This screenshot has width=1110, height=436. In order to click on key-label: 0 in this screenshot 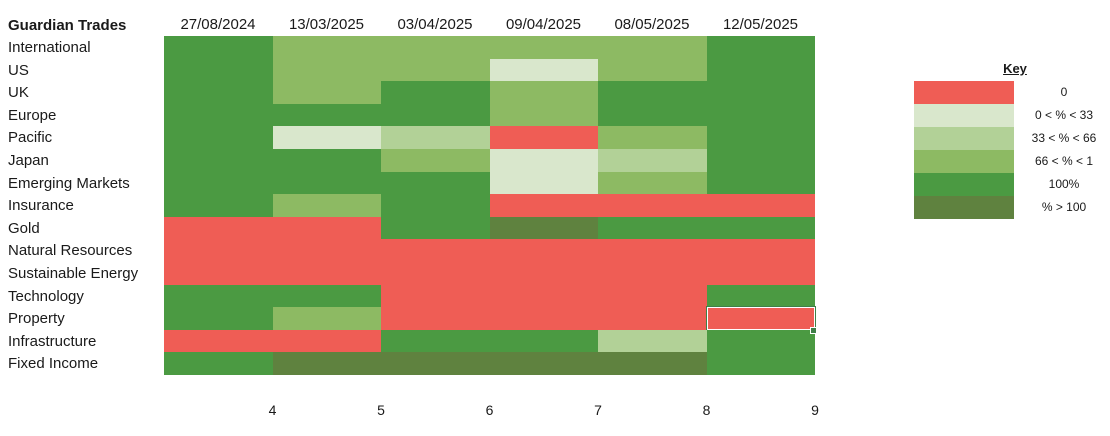, I will do `click(1064, 92)`.